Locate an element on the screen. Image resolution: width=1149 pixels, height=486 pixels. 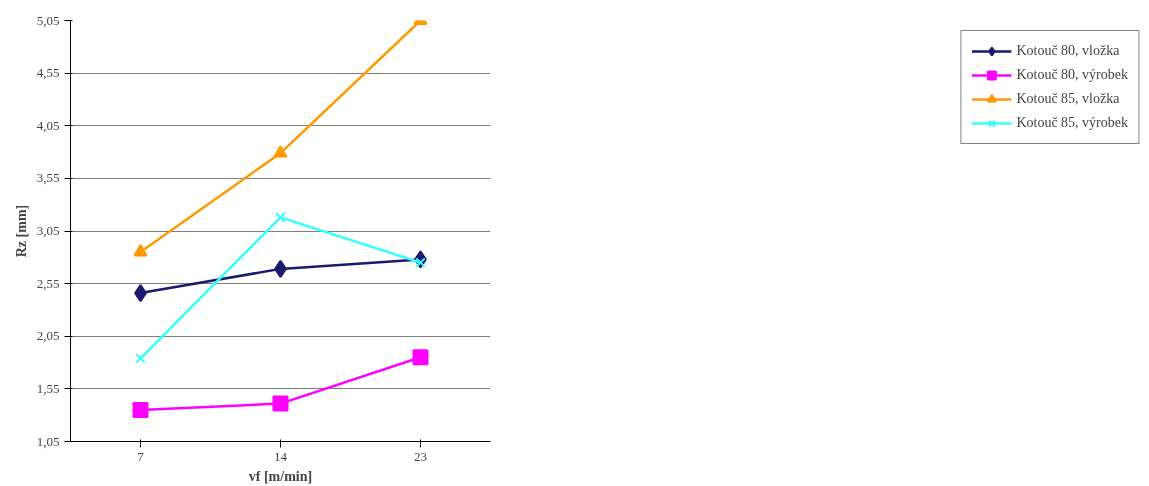
y-tick-label: 4,55 is located at coordinates (48, 73).